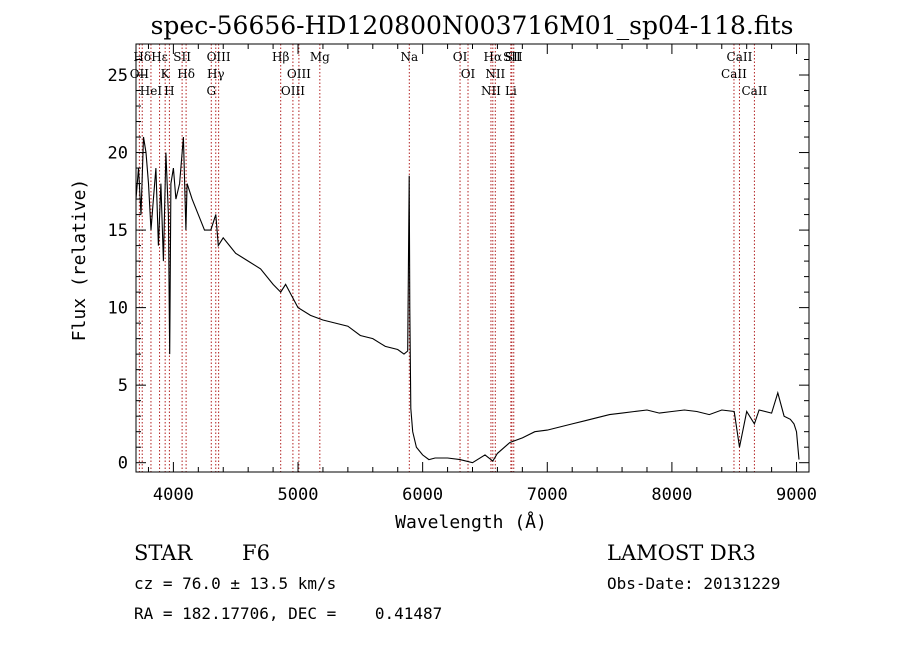 The height and width of the screenshot is (649, 900). Describe the element at coordinates (471, 522) in the screenshot. I see `x-axis-label: Wavelength (Å)` at that location.